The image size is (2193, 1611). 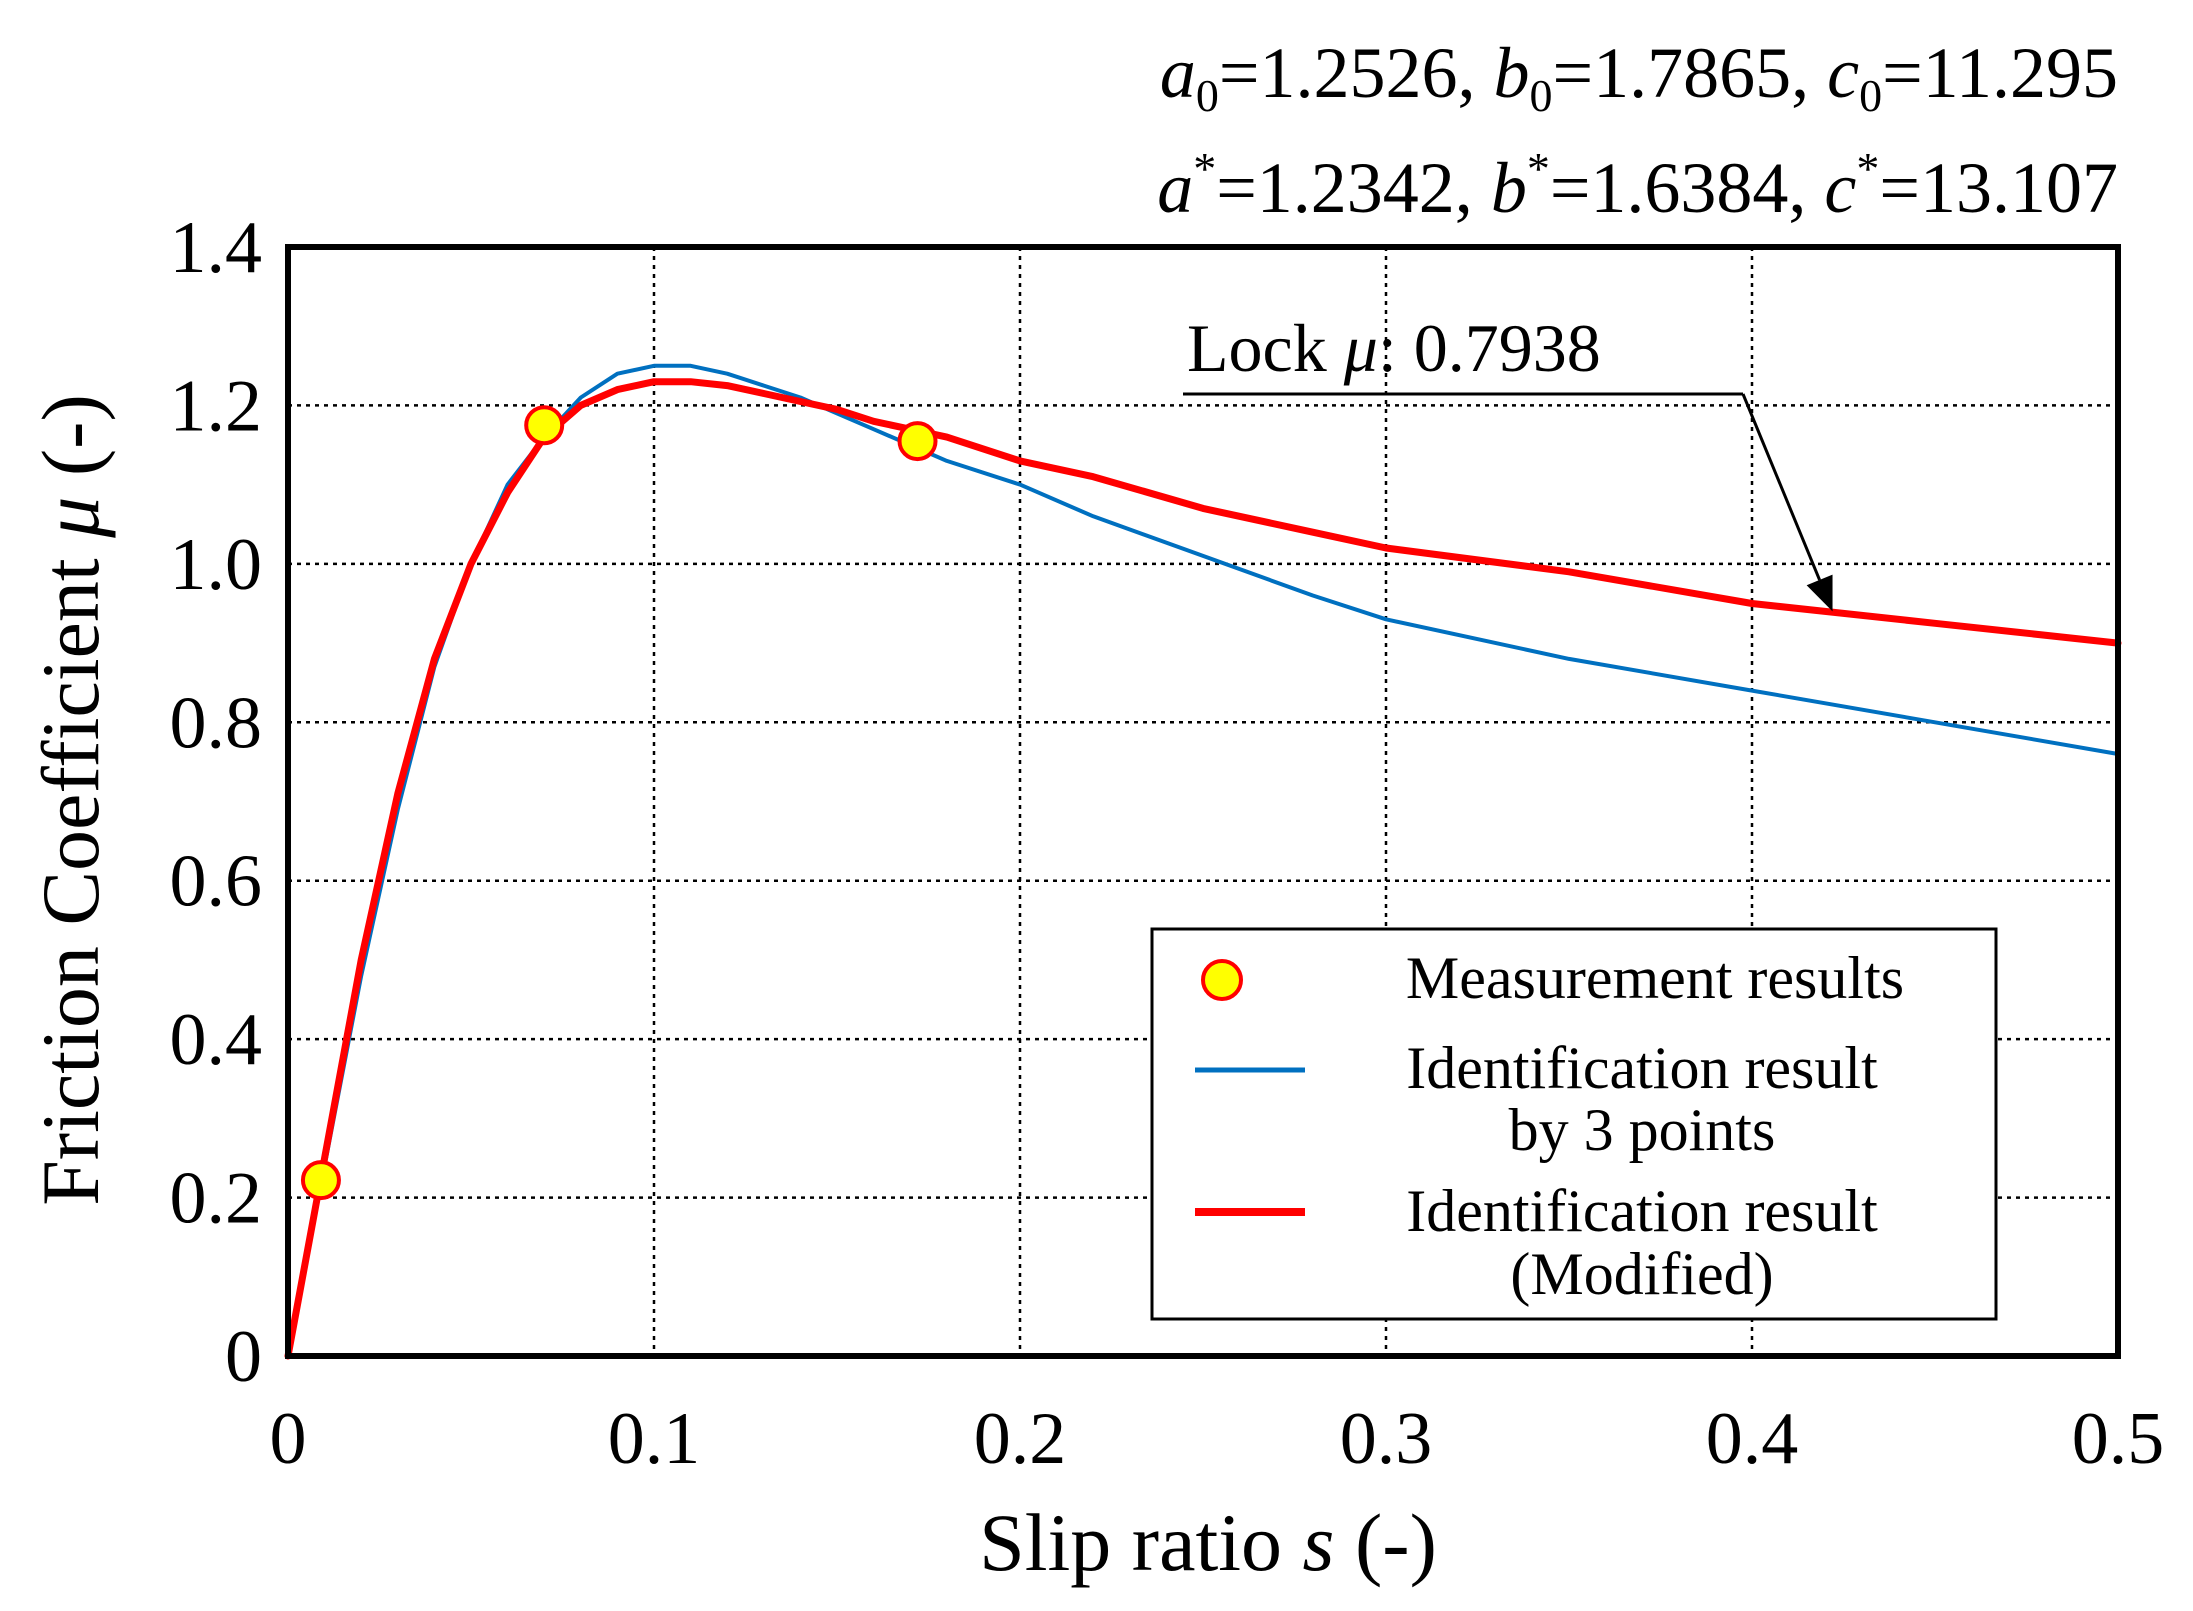 I want to click on x-tick-label: 0.2, so click(x=1020, y=1439).